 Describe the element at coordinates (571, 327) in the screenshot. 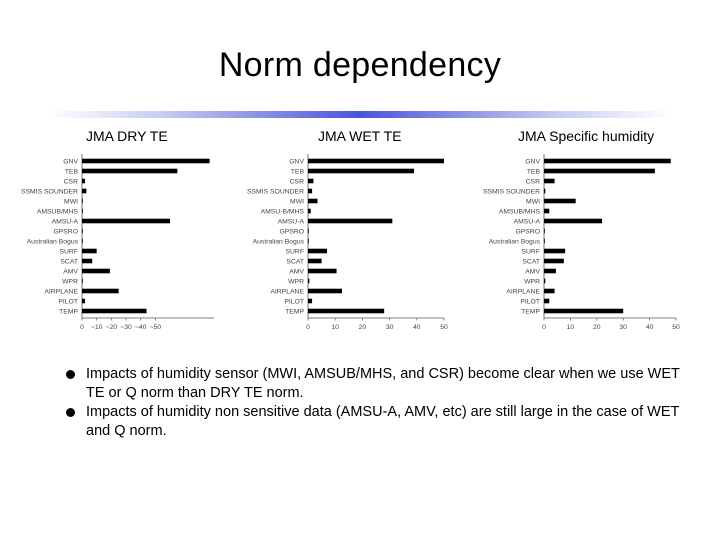

I see `x-tick-label: 10` at that location.